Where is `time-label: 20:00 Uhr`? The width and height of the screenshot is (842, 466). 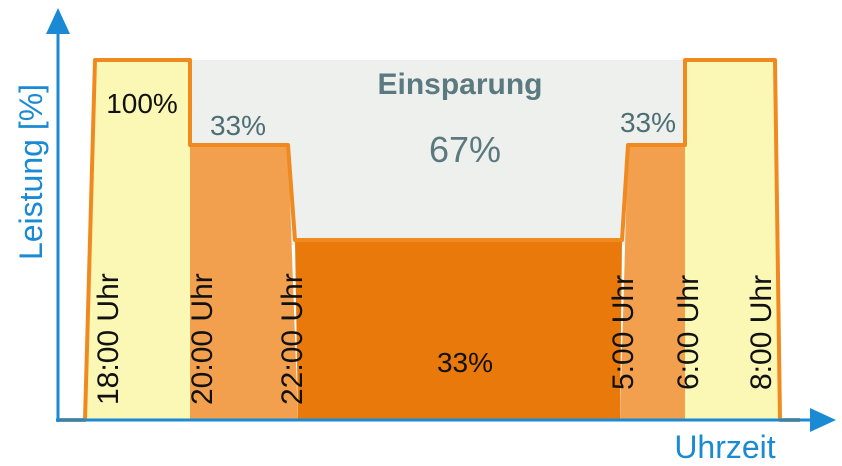 time-label: 20:00 Uhr is located at coordinates (202, 339).